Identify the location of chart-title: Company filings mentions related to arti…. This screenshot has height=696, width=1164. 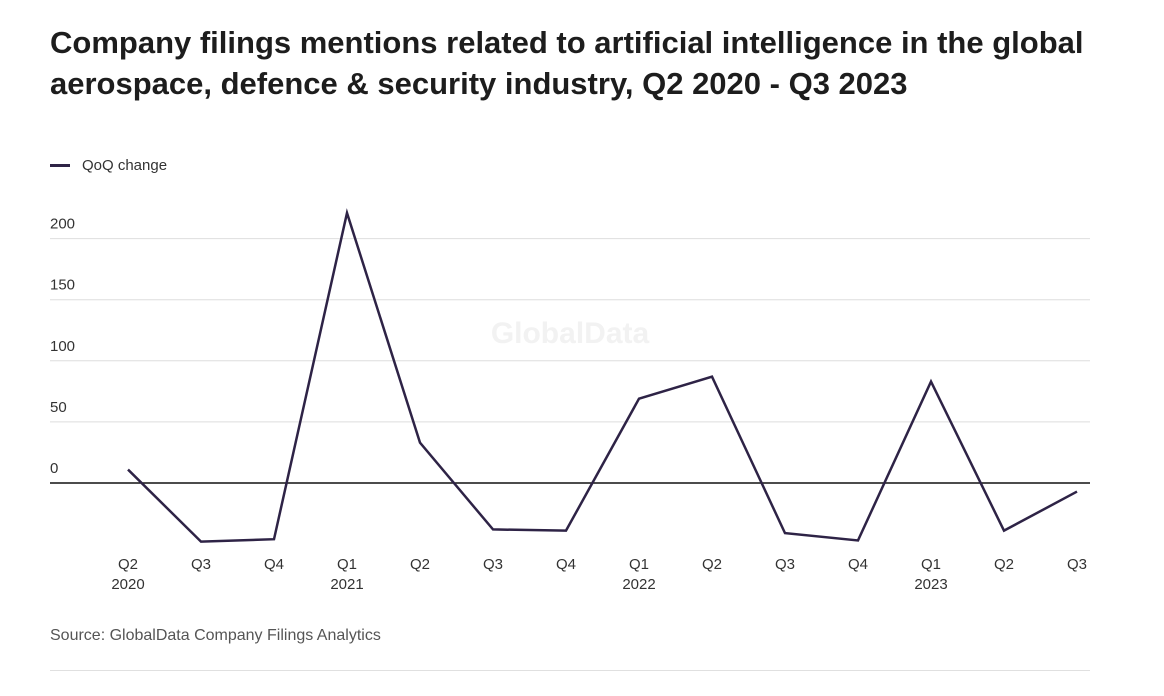
(567, 63).